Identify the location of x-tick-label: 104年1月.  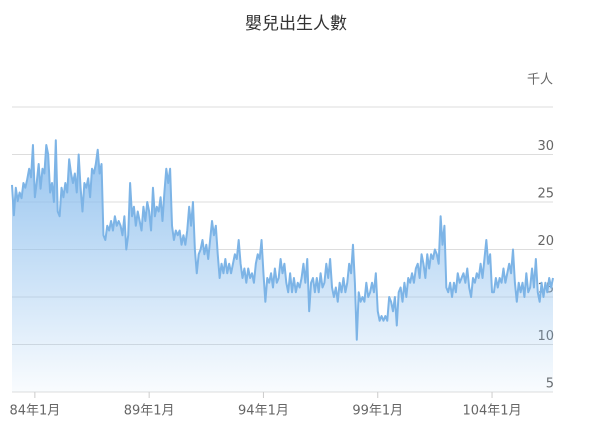
(491, 411).